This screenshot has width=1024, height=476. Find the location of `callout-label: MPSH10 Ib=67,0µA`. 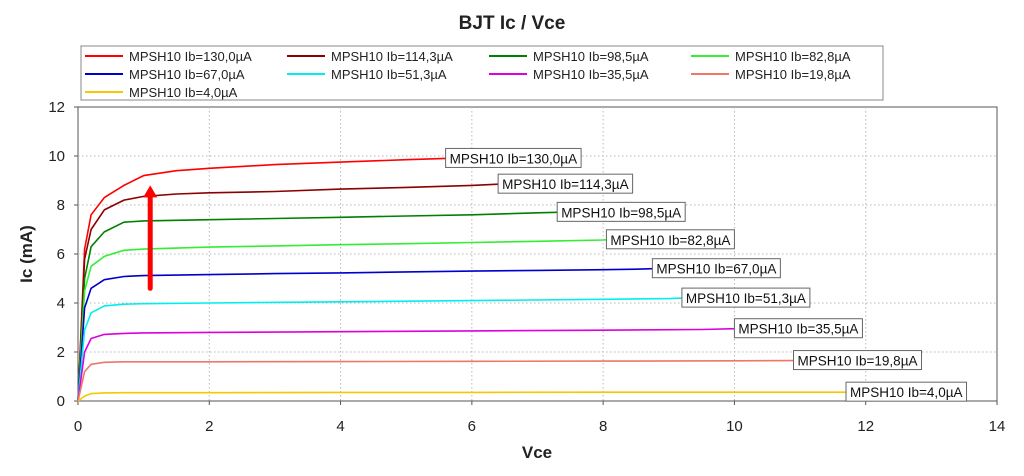

callout-label: MPSH10 Ib=67,0µA is located at coordinates (716, 269).